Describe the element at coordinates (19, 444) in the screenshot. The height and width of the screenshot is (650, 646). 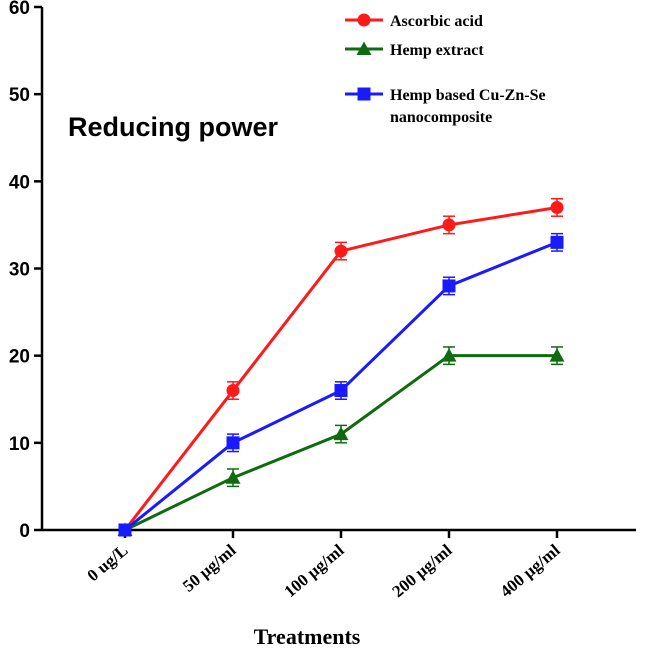
I see `y-tick-label: 10` at that location.